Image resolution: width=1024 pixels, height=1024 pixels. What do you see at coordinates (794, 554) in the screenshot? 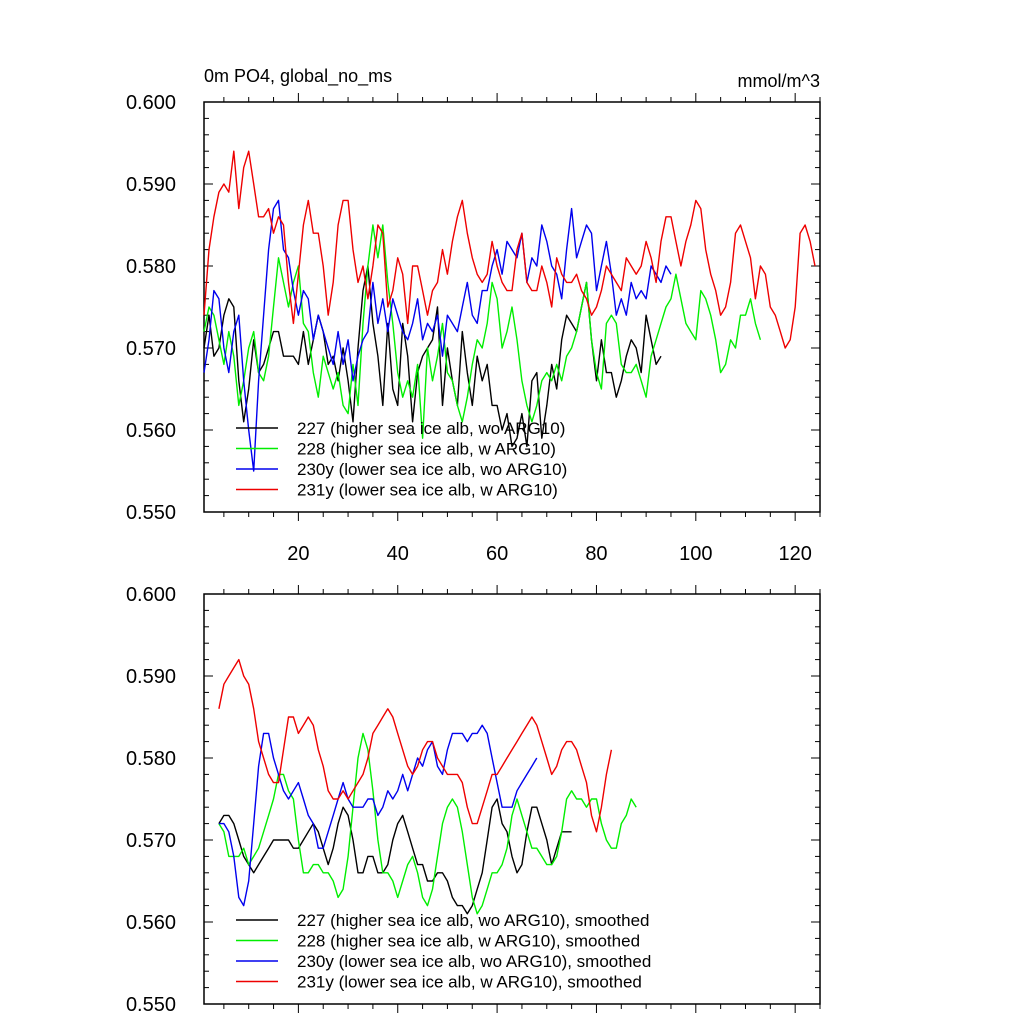
I see `x-tick-label: 120` at bounding box center [794, 554].